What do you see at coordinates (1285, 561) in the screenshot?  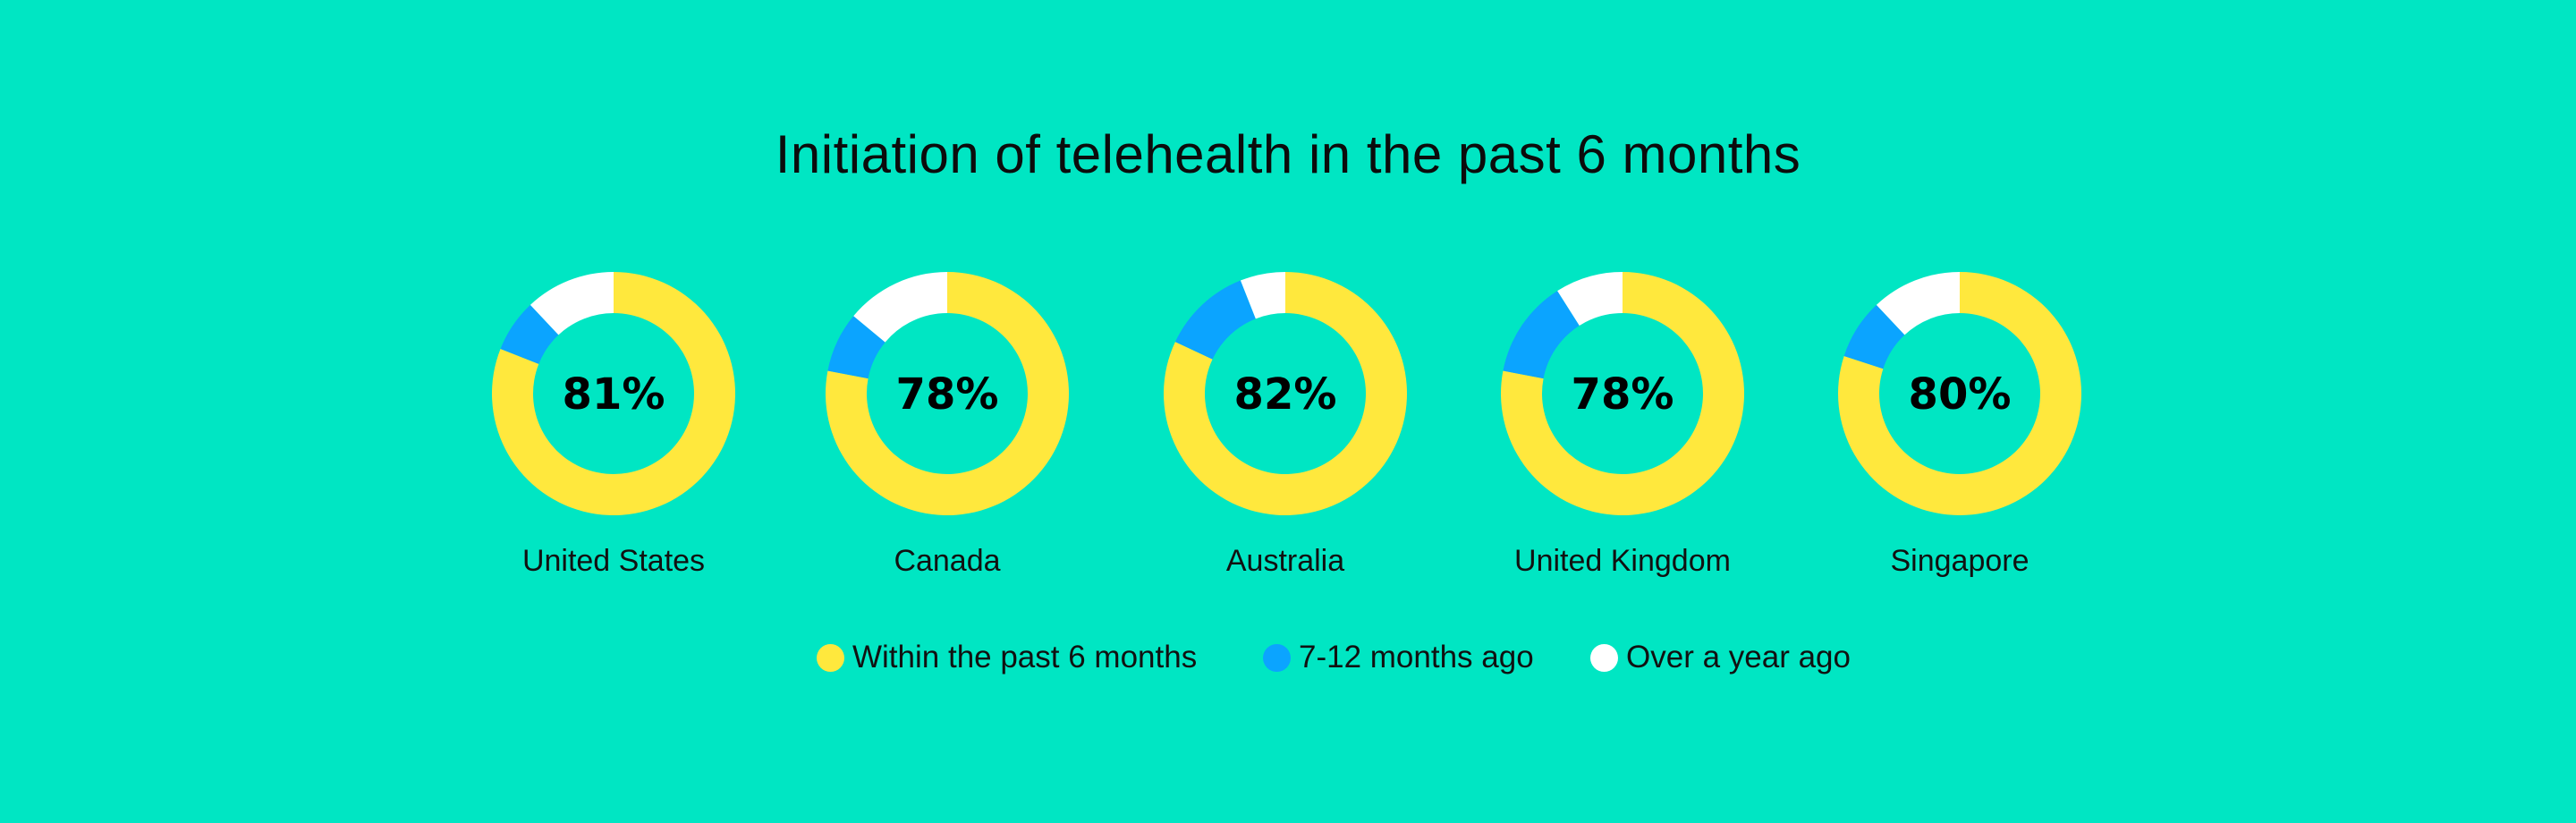 I see `category-label-australia: Australia` at bounding box center [1285, 561].